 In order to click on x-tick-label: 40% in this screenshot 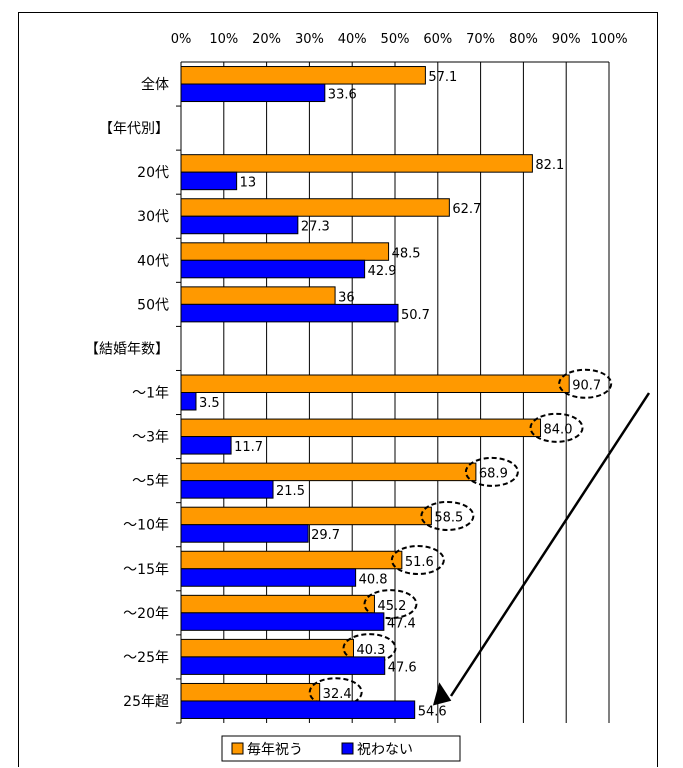, I will do `click(352, 39)`.